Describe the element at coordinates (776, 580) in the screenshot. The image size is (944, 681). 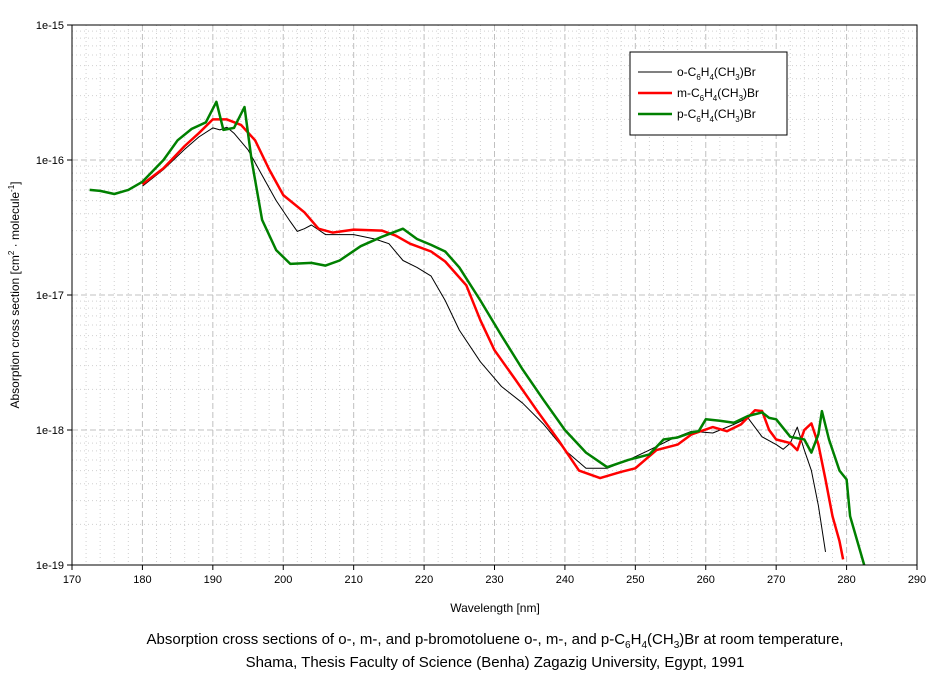
I see `x-tick-label: 270` at that location.